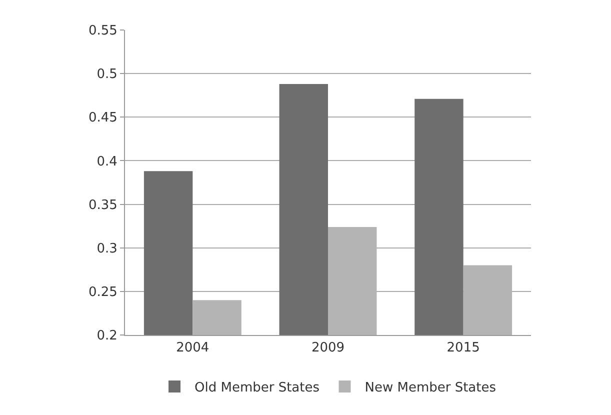 This screenshot has width=611, height=415. I want to click on y-tick-label: 0.3, so click(107, 248).